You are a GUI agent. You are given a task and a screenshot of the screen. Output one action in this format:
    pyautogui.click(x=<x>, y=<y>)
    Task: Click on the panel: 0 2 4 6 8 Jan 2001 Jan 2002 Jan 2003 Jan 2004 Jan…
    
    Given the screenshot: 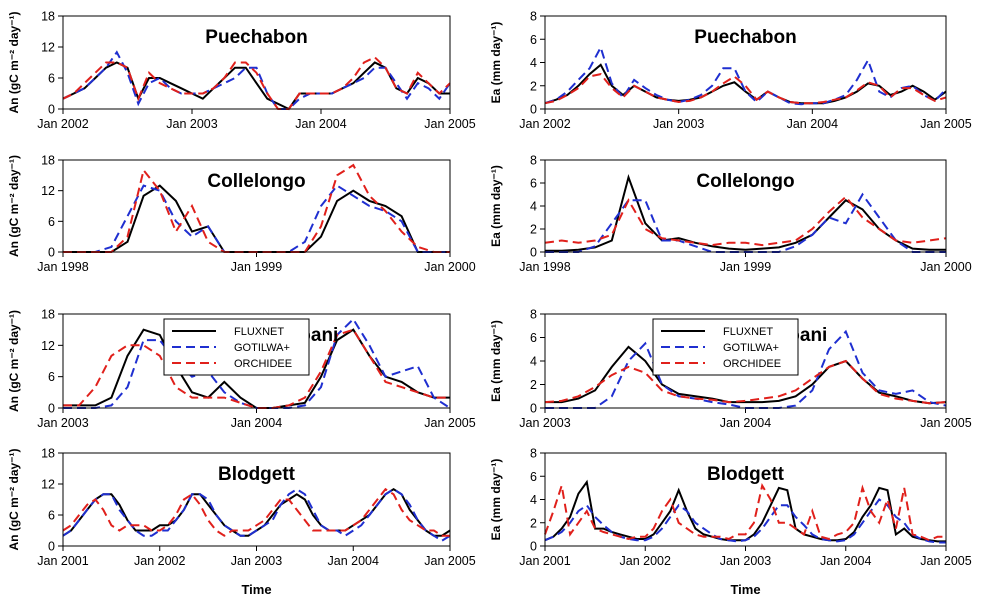 What is the action you would take?
    pyautogui.click(x=730, y=521)
    